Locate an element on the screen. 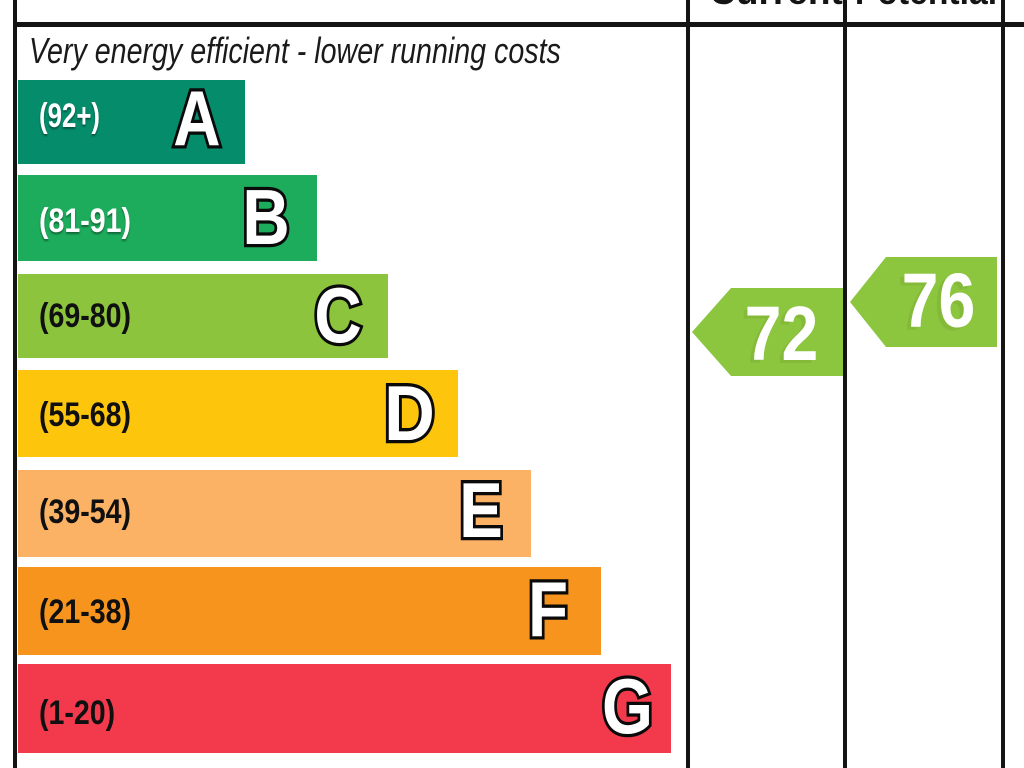  svg-text: B is located at coordinates (265, 218).